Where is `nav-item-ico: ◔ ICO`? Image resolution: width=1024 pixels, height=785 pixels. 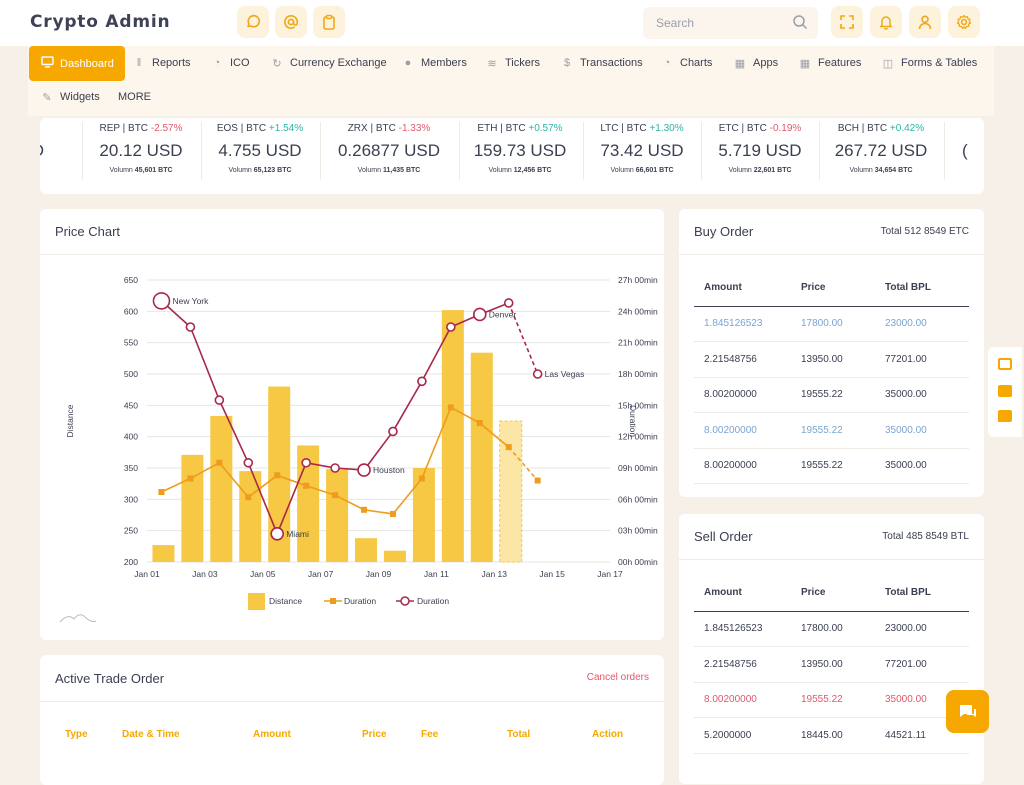 nav-item-ico: ◔ ICO is located at coordinates (230, 63).